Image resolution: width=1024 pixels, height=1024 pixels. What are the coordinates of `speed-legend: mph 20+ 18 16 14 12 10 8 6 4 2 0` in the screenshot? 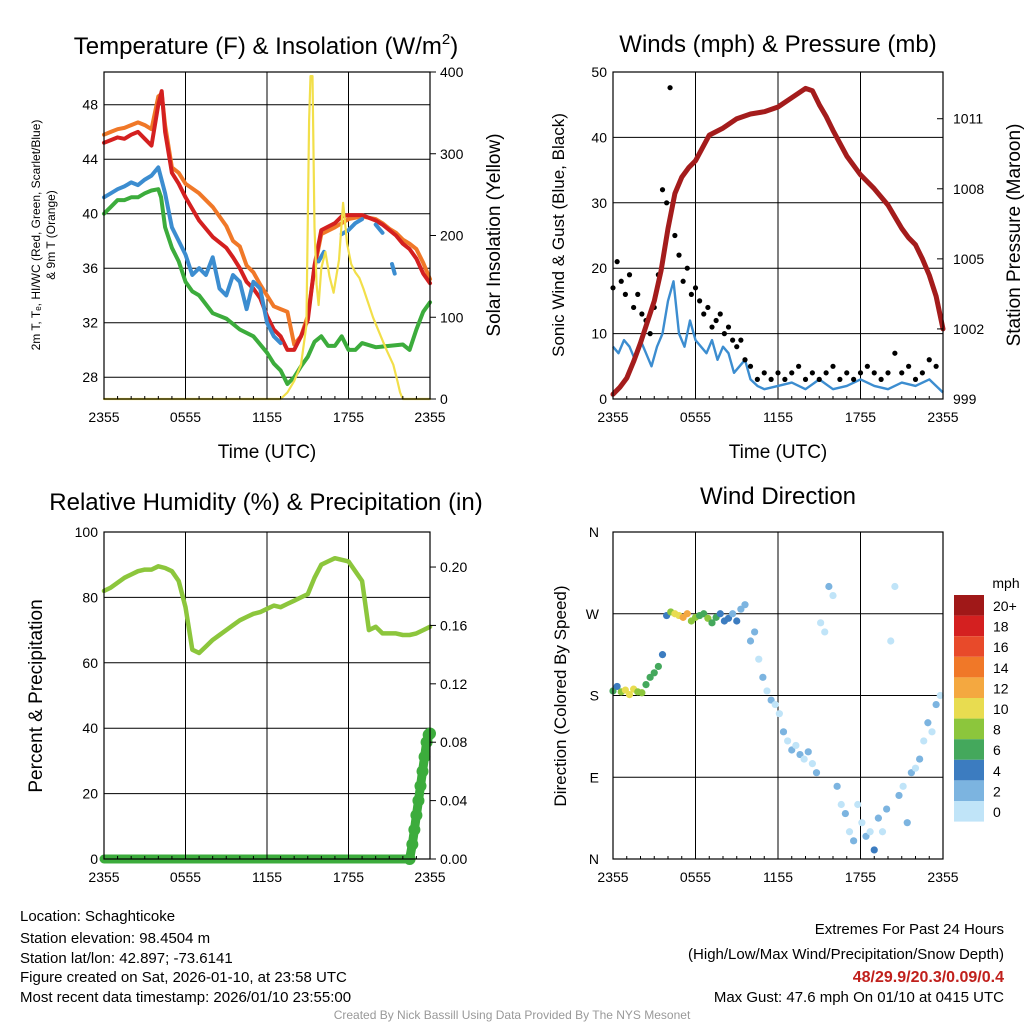 It's located at (987, 698).